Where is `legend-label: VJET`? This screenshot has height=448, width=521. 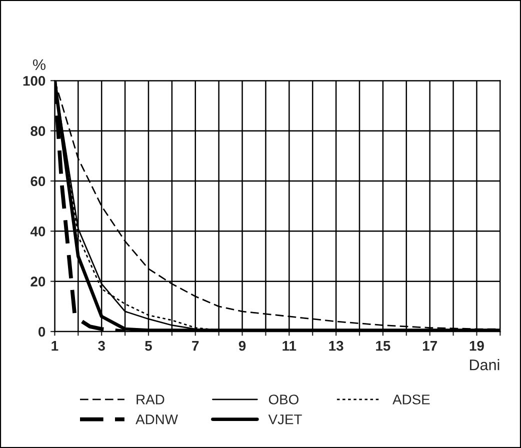 legend-label: VJET is located at coordinates (285, 419).